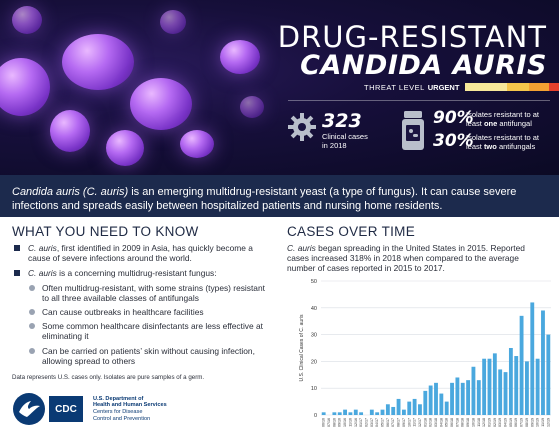 The width and height of the screenshot is (559, 437). What do you see at coordinates (413, 130) in the screenshot?
I see `pill-bottle-icon` at bounding box center [413, 130].